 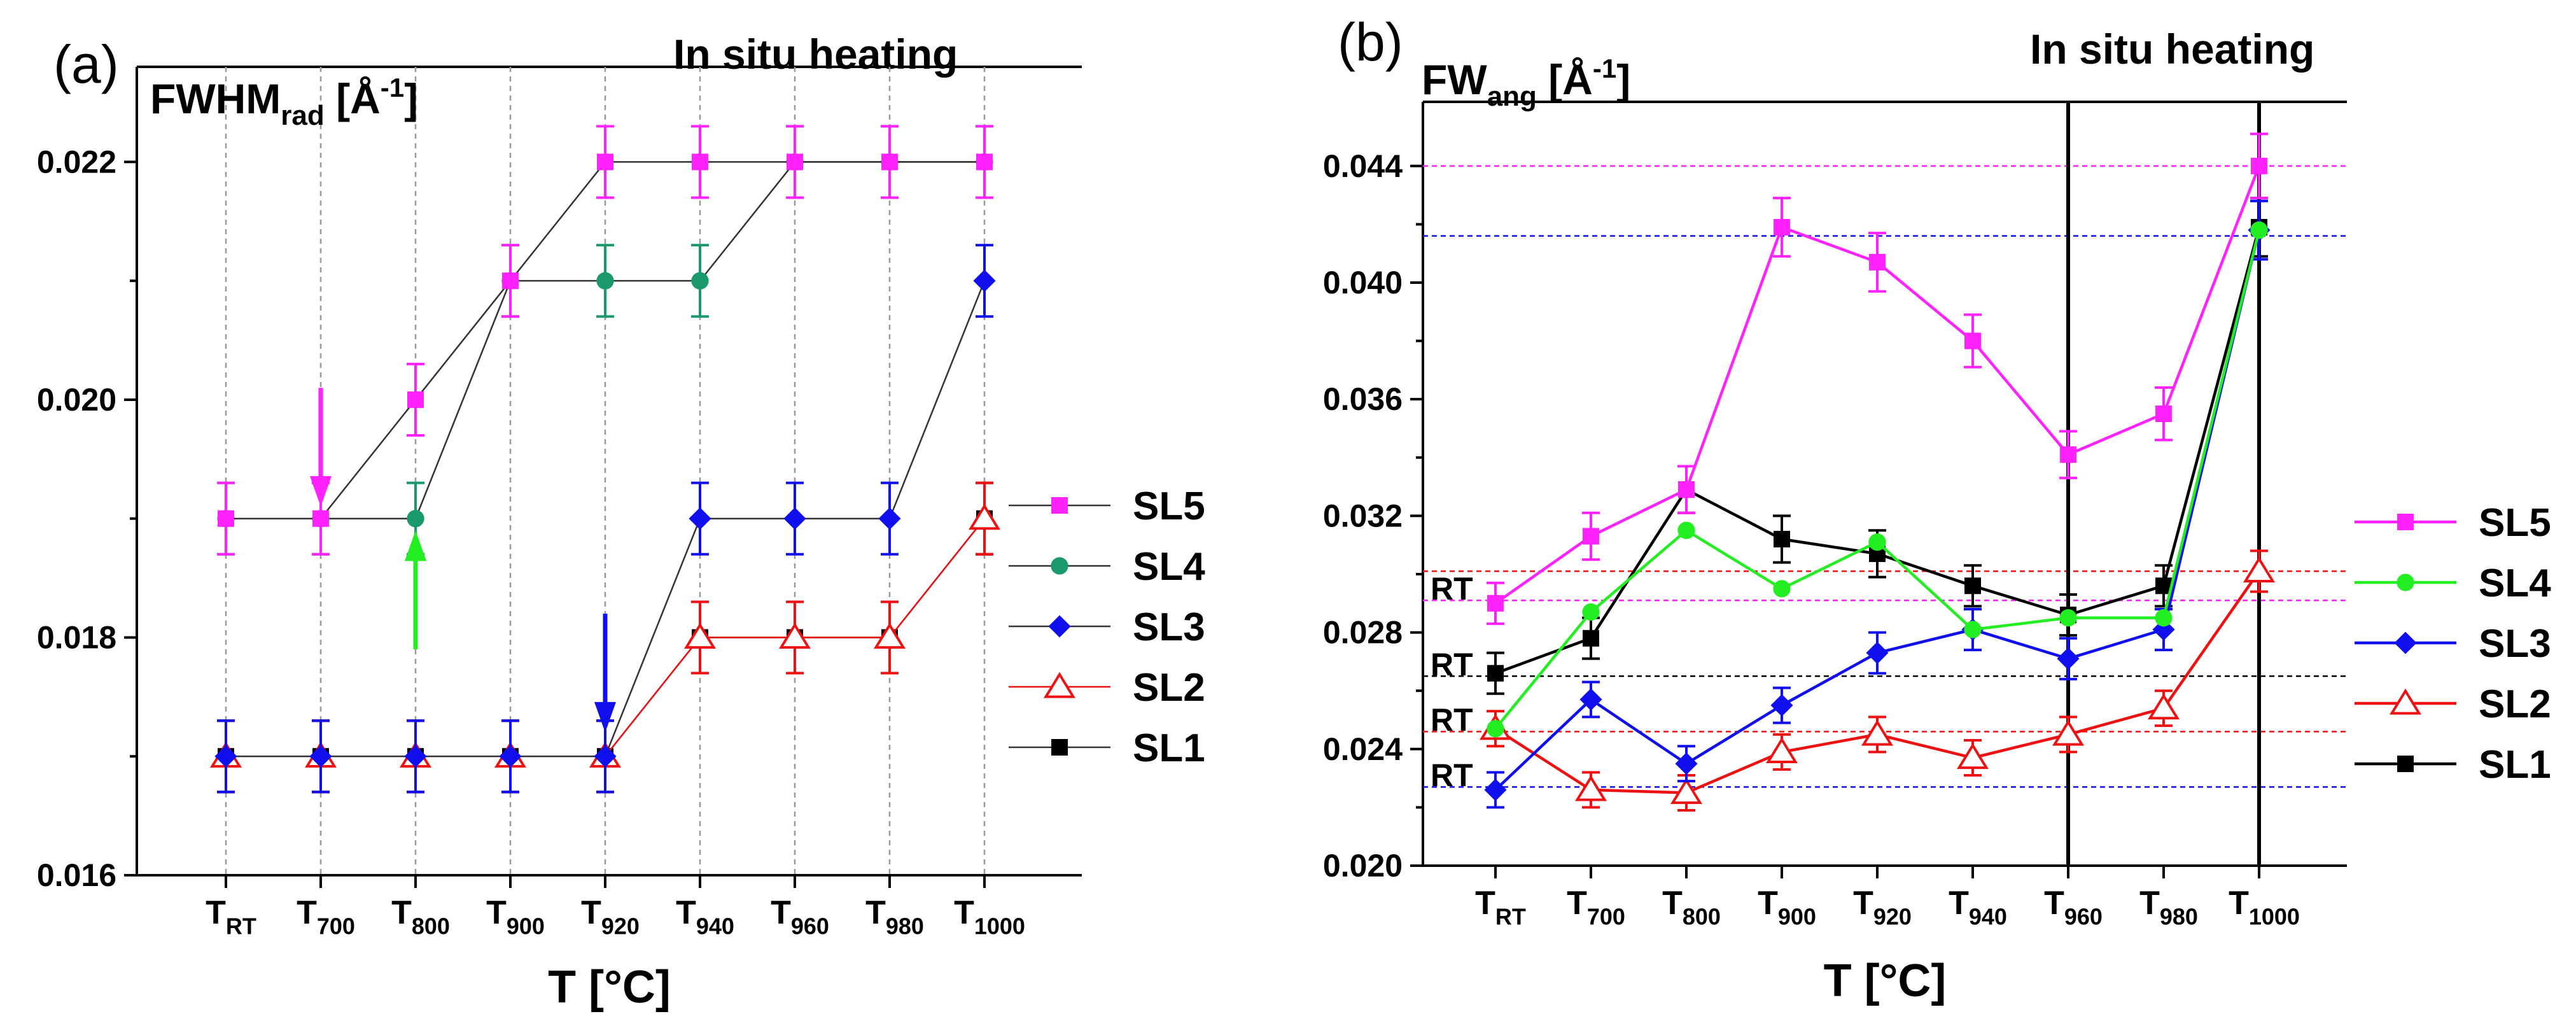 I want to click on x-tick-label: T800, so click(x=1691, y=907).